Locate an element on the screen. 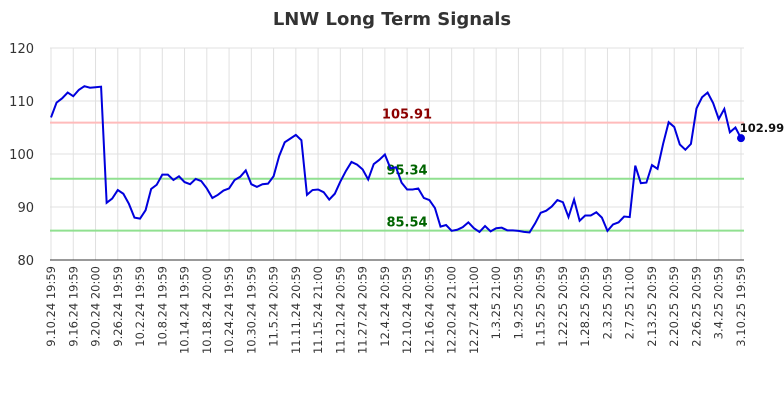 Image resolution: width=784 pixels, height=404 pixels. x-tick-label: 10.8.24 19:59 is located at coordinates (162, 306).